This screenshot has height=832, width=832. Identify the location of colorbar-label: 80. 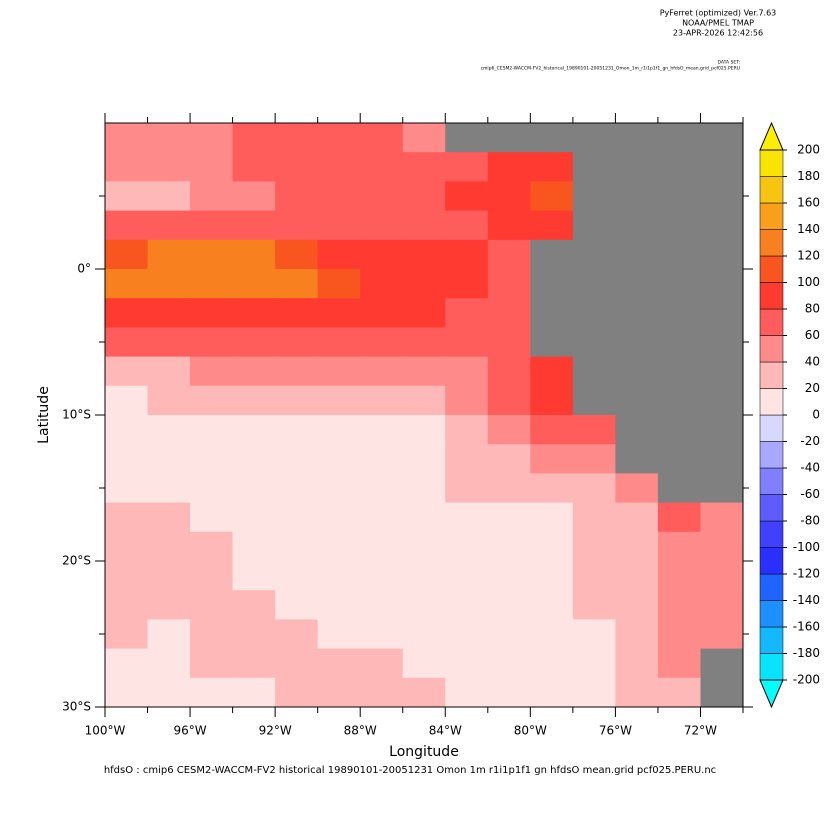
(812, 309).